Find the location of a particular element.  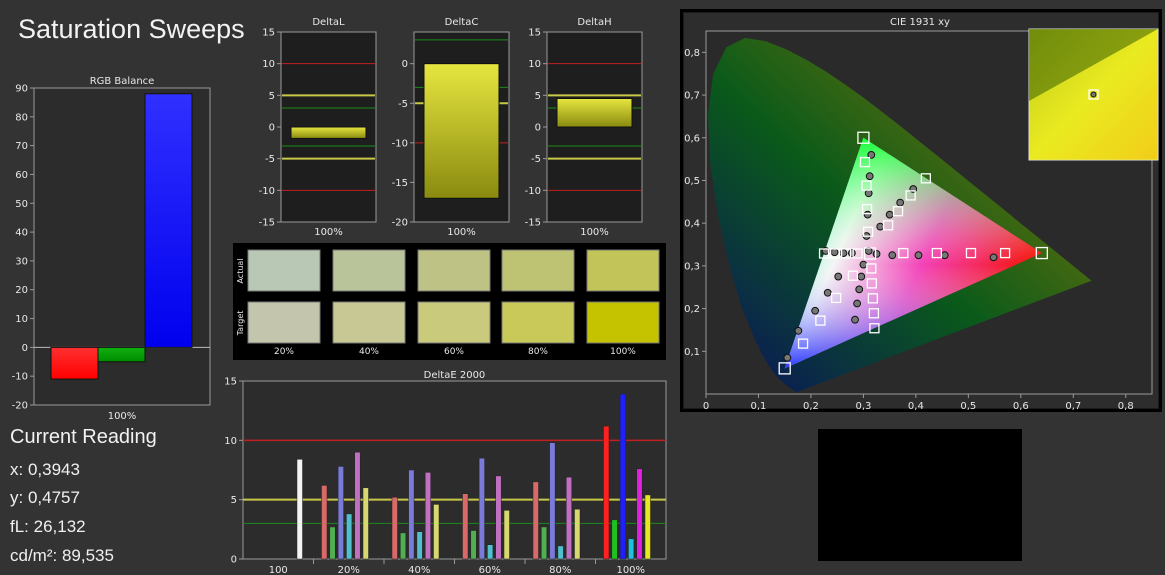

cie-xtick-label-3: 0,3 is located at coordinates (863, 406).